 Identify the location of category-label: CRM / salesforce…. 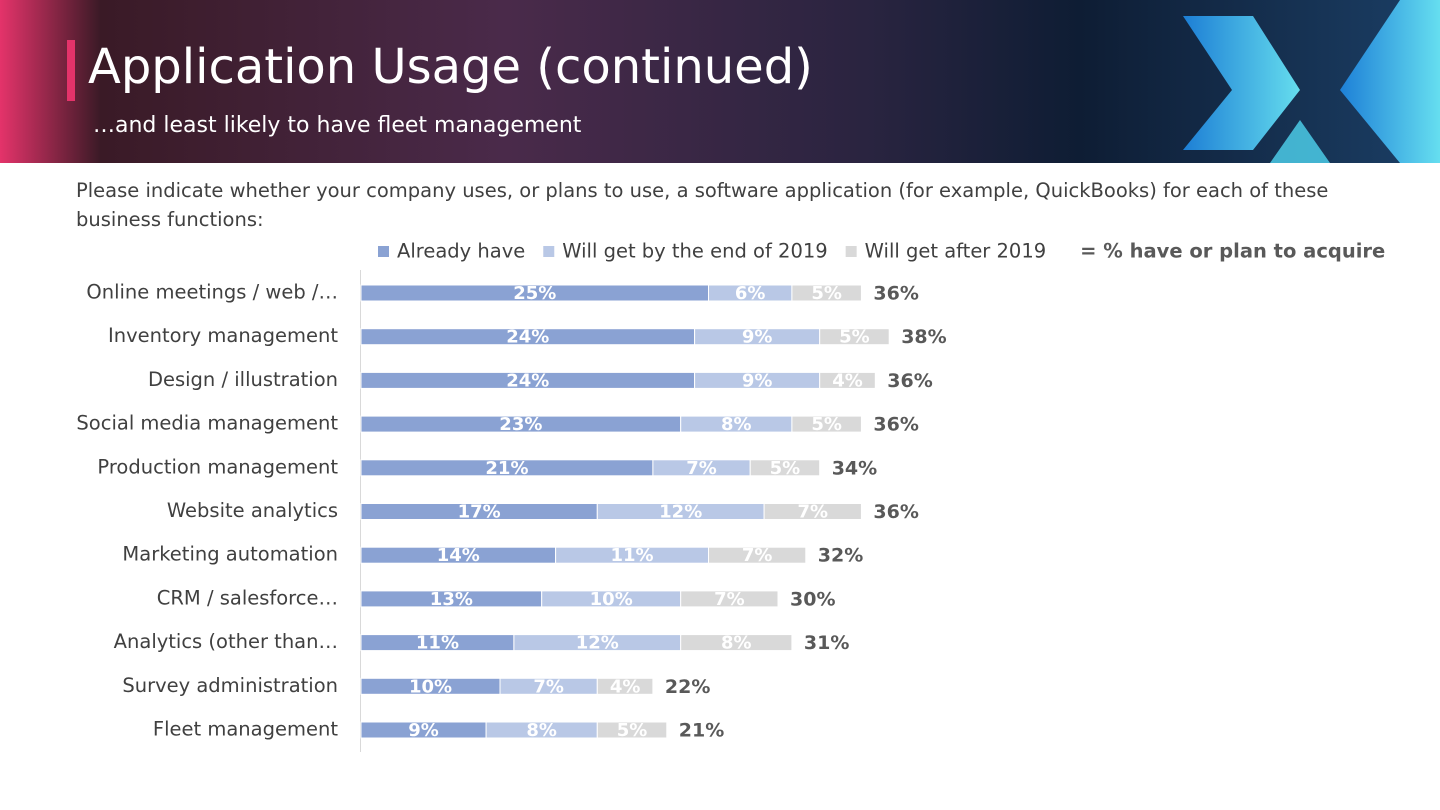
(247, 597).